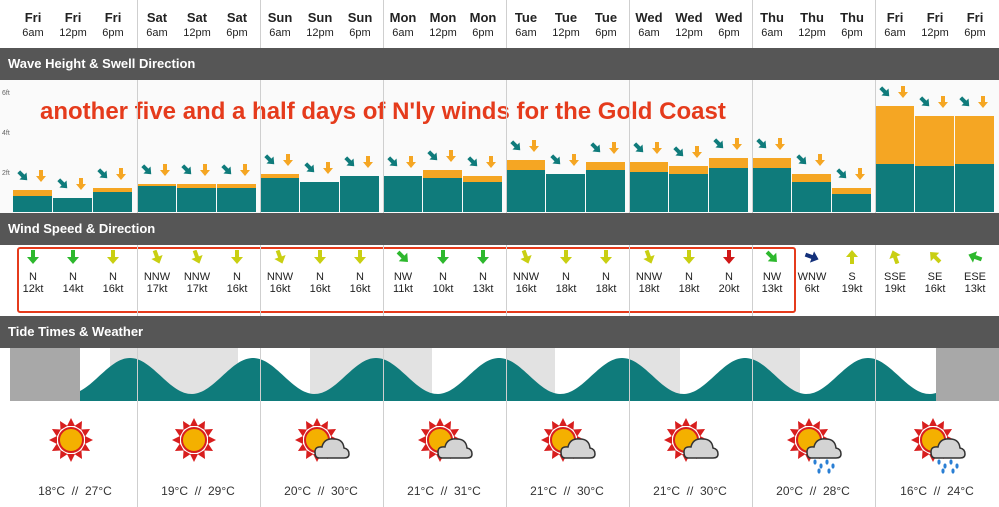  Describe the element at coordinates (729, 272) in the screenshot. I see `wind-slot: N 20kt` at that location.